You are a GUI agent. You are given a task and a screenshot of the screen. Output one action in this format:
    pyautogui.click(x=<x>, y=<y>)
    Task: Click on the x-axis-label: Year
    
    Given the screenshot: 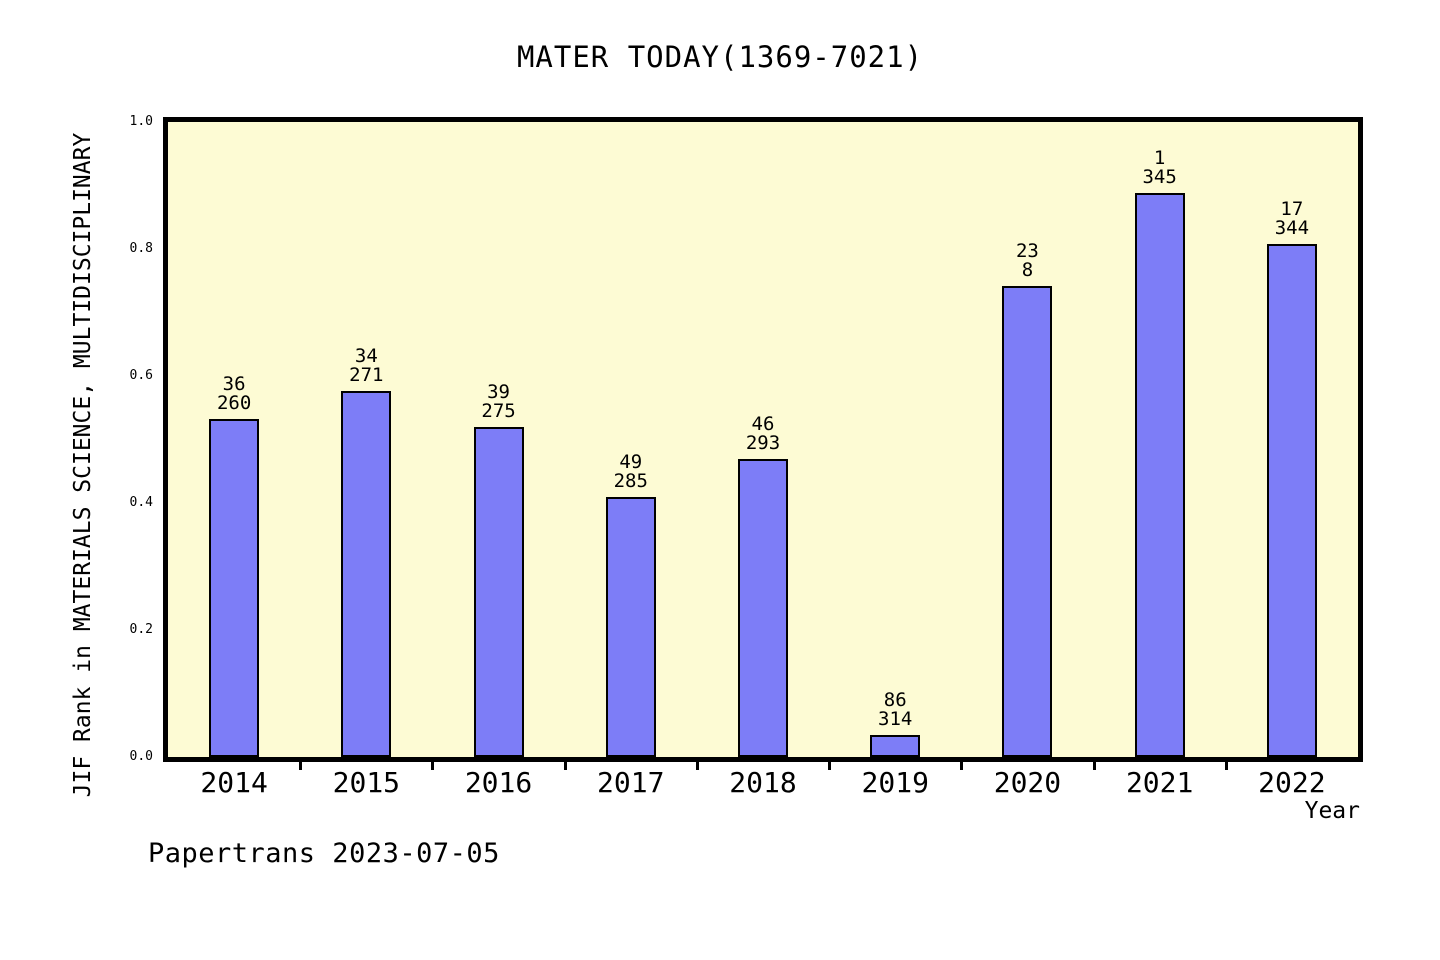 What is the action you would take?
    pyautogui.click(x=1332, y=811)
    